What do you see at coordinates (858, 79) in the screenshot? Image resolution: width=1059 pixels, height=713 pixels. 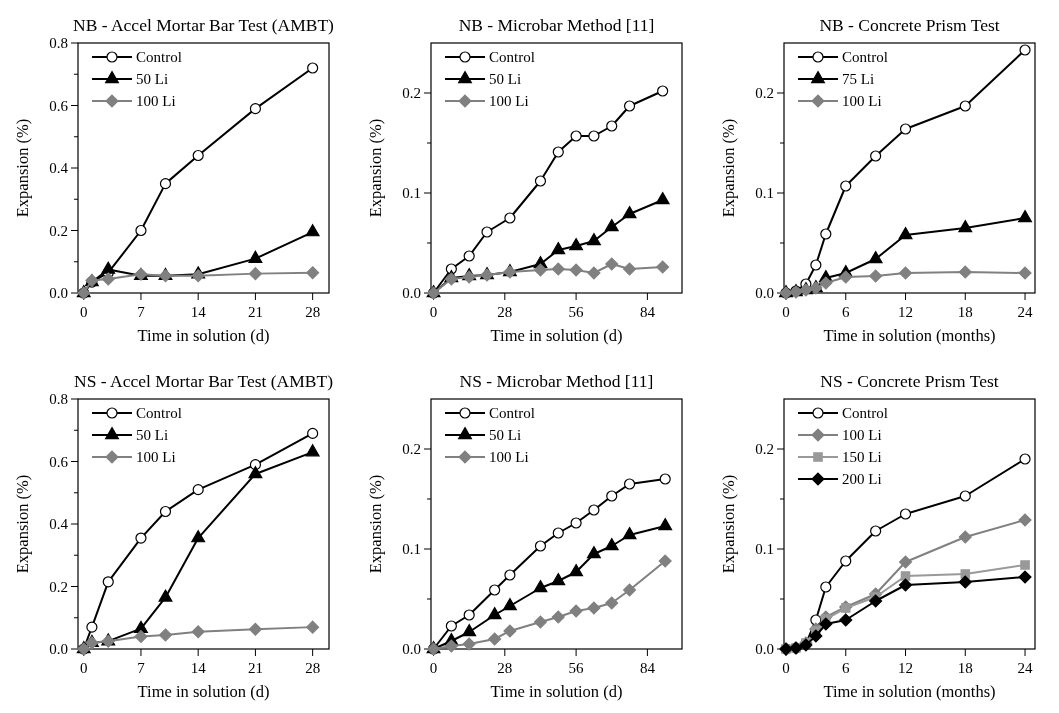 I see `legend-label: 75 Li` at bounding box center [858, 79].